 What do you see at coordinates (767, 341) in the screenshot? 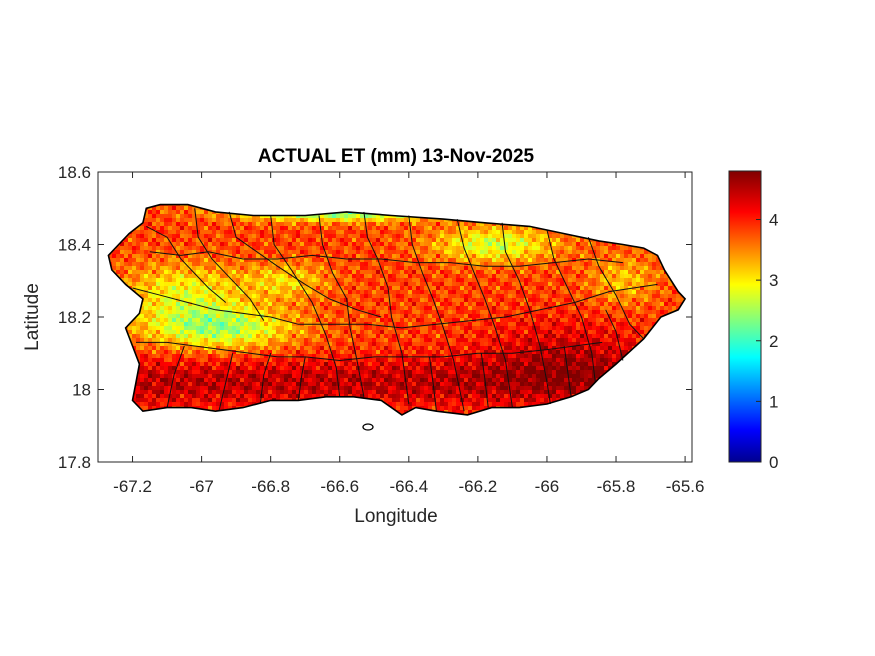
I see `colorbar-ticks: 0 1 2 3 4` at bounding box center [767, 341].